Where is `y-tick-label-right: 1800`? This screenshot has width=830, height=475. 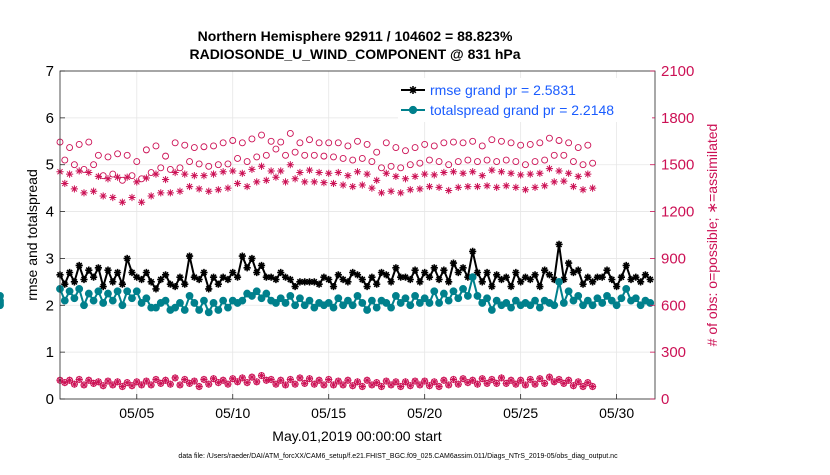 y-tick-label-right: 1800 is located at coordinates (677, 118).